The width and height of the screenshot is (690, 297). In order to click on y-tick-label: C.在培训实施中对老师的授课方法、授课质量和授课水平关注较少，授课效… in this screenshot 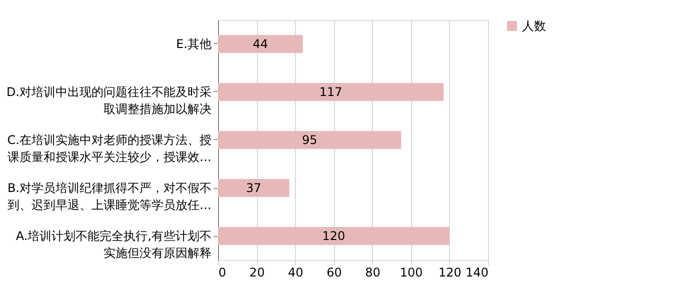, I will do `click(109, 148)`.